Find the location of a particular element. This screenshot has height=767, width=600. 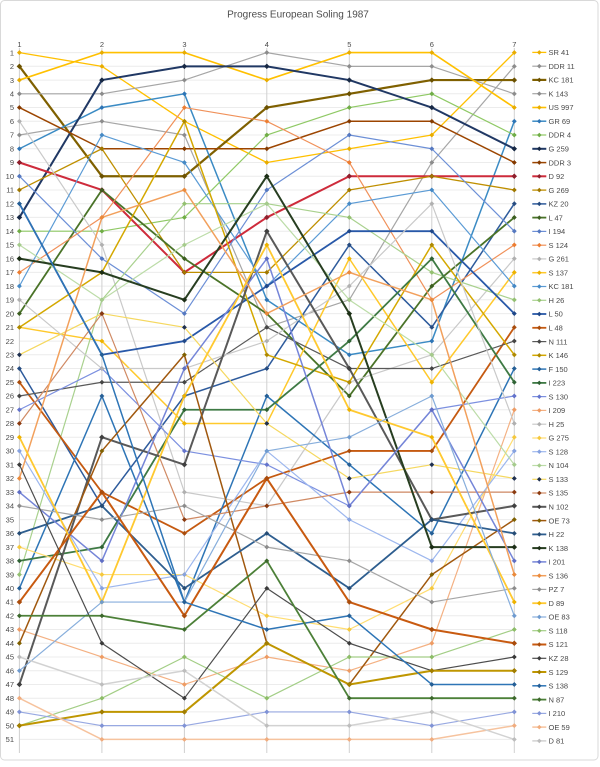

svg-text: G 275 is located at coordinates (559, 438).